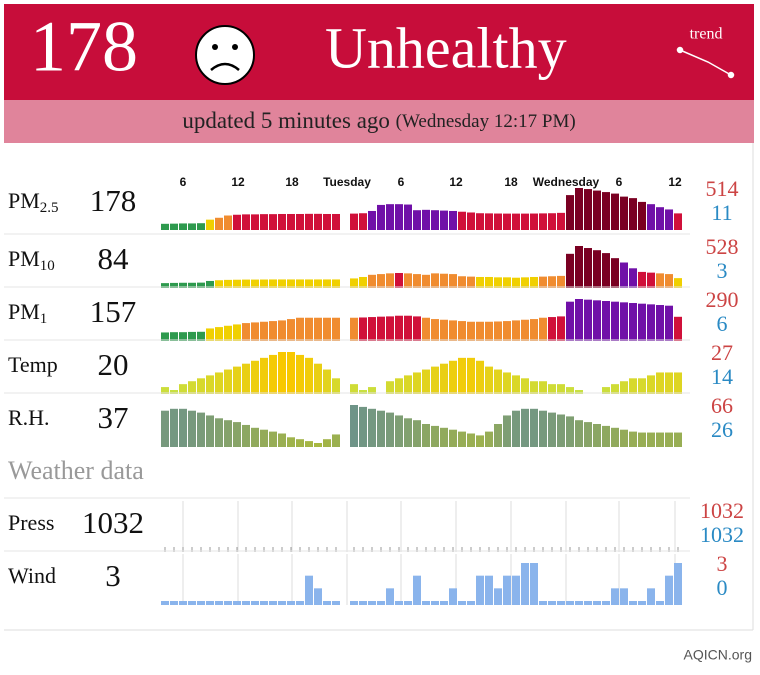 The image size is (760, 675). I want to click on row-label-name: Wind, so click(32, 575).